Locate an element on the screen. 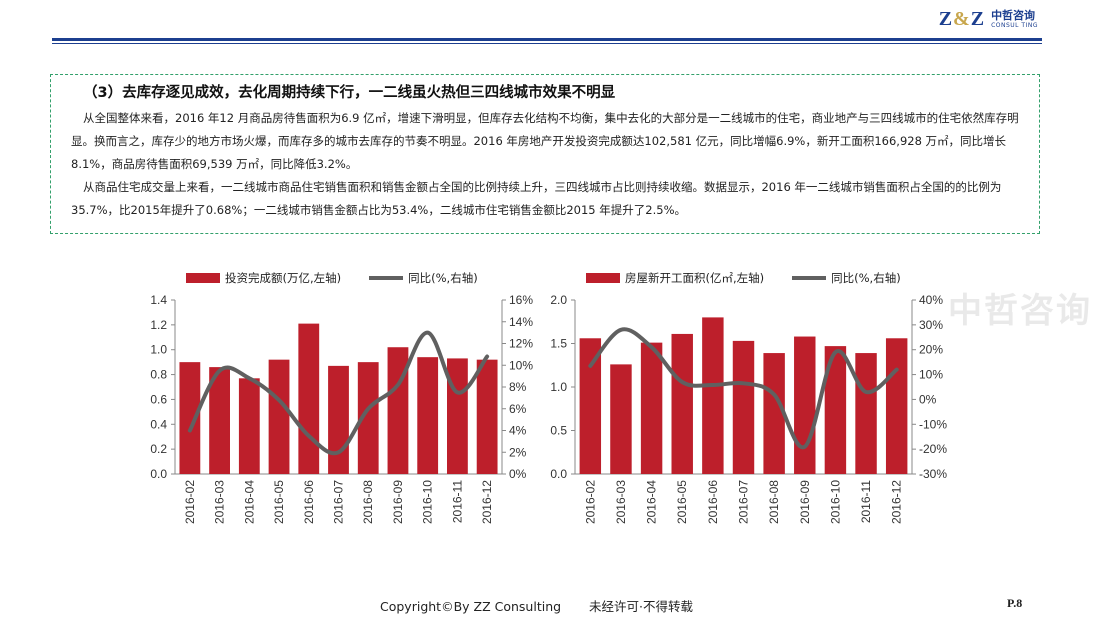  chart1-x-tick-label: 2016-02 is located at coordinates (190, 502).